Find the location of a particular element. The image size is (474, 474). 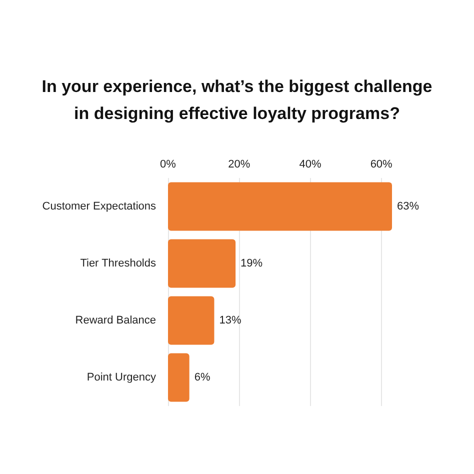

y-tick-label: Reward Balance is located at coordinates (115, 320).